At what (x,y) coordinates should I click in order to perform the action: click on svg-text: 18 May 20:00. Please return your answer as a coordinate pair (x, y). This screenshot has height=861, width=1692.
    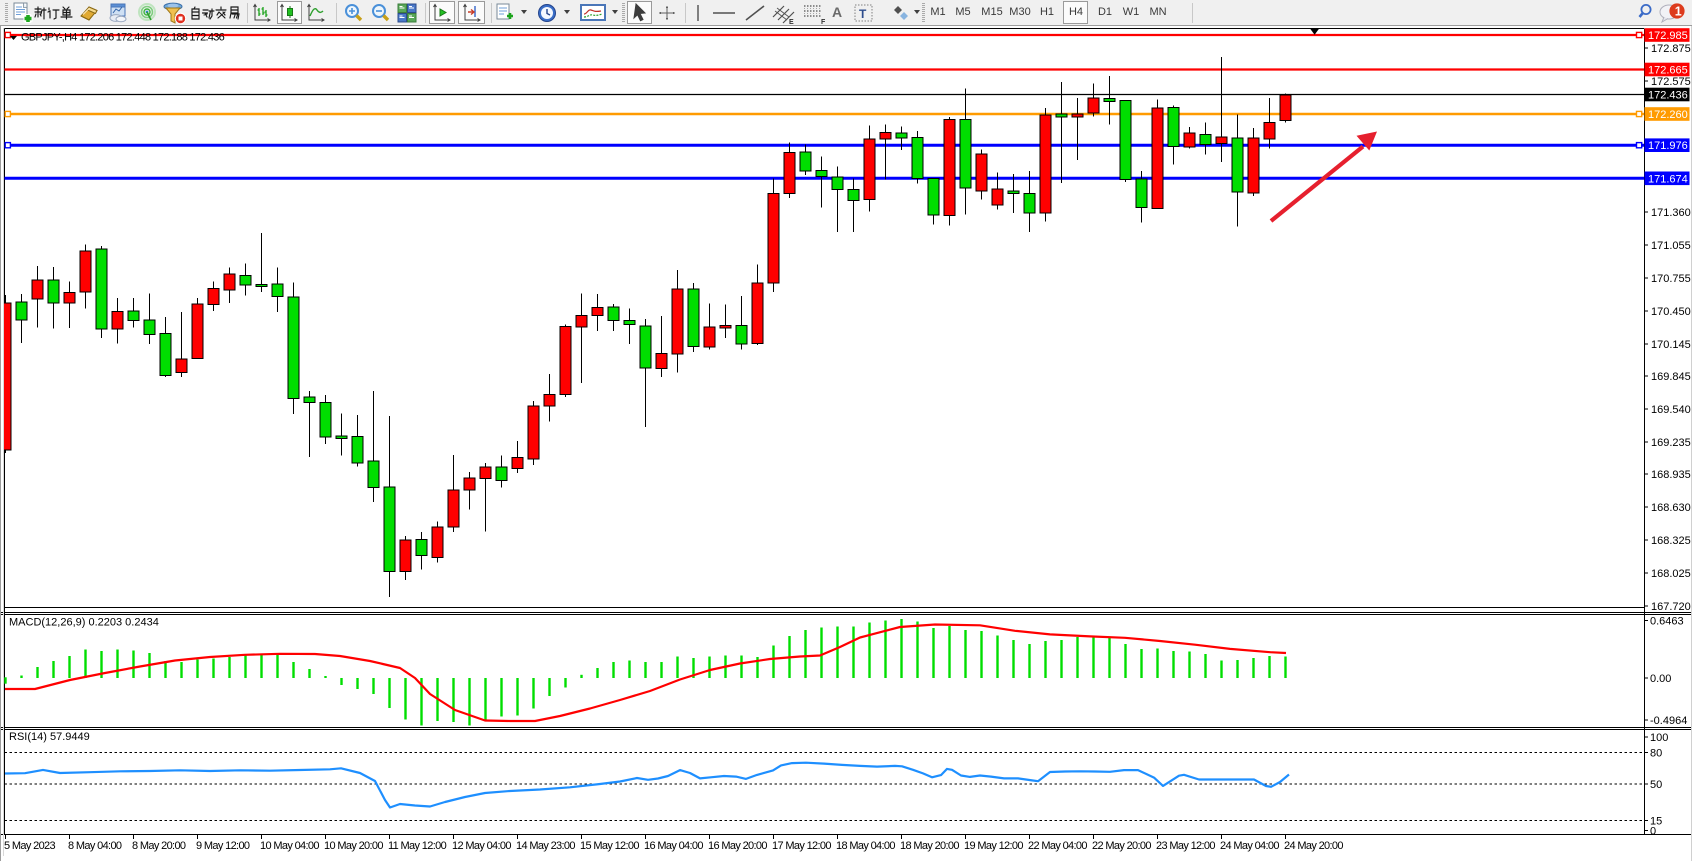
    Looking at the image, I should click on (929, 846).